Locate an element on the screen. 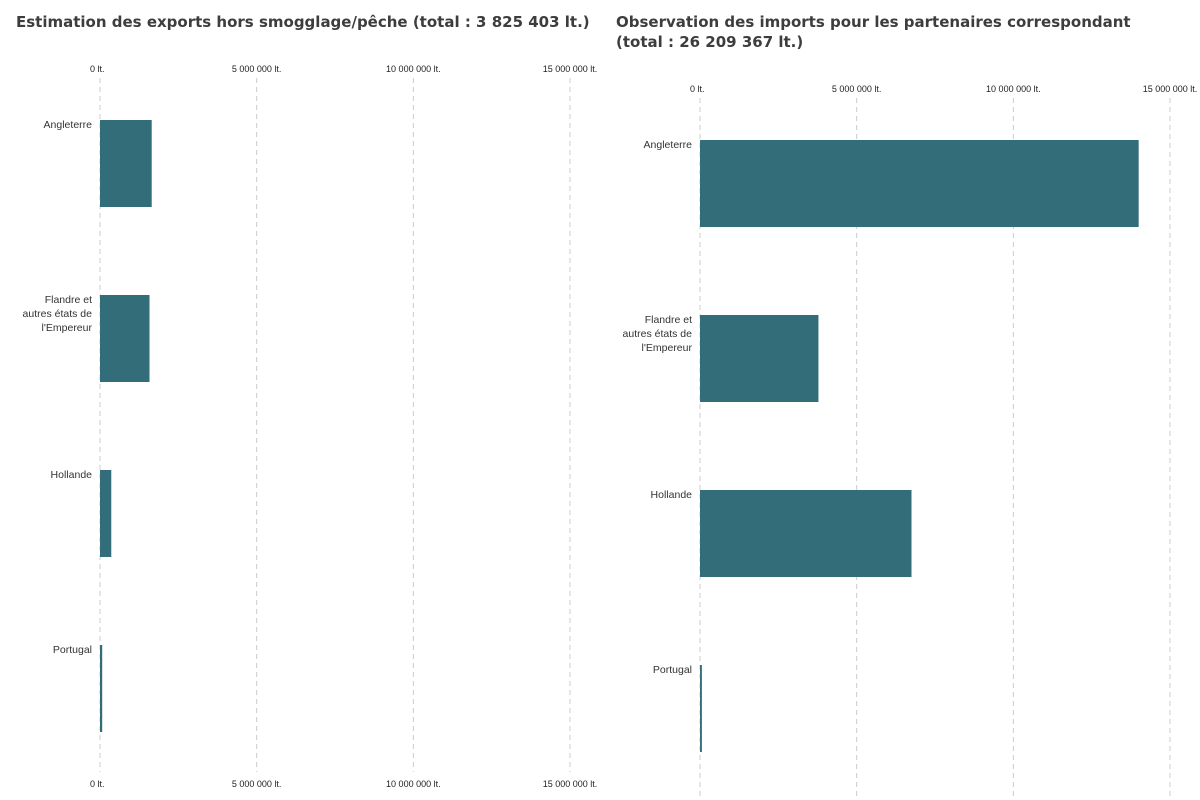  x-tick-label-bottom: 10 000 000 lt. is located at coordinates (413, 784).